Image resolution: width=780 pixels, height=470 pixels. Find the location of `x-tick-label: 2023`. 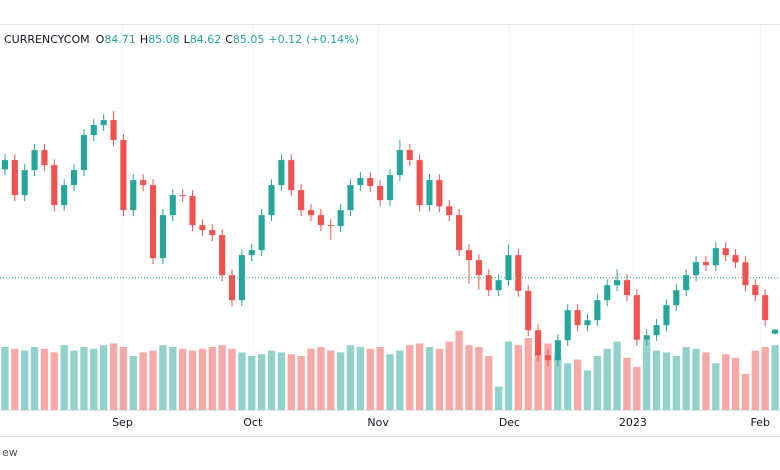

x-tick-label: 2023 is located at coordinates (633, 422).